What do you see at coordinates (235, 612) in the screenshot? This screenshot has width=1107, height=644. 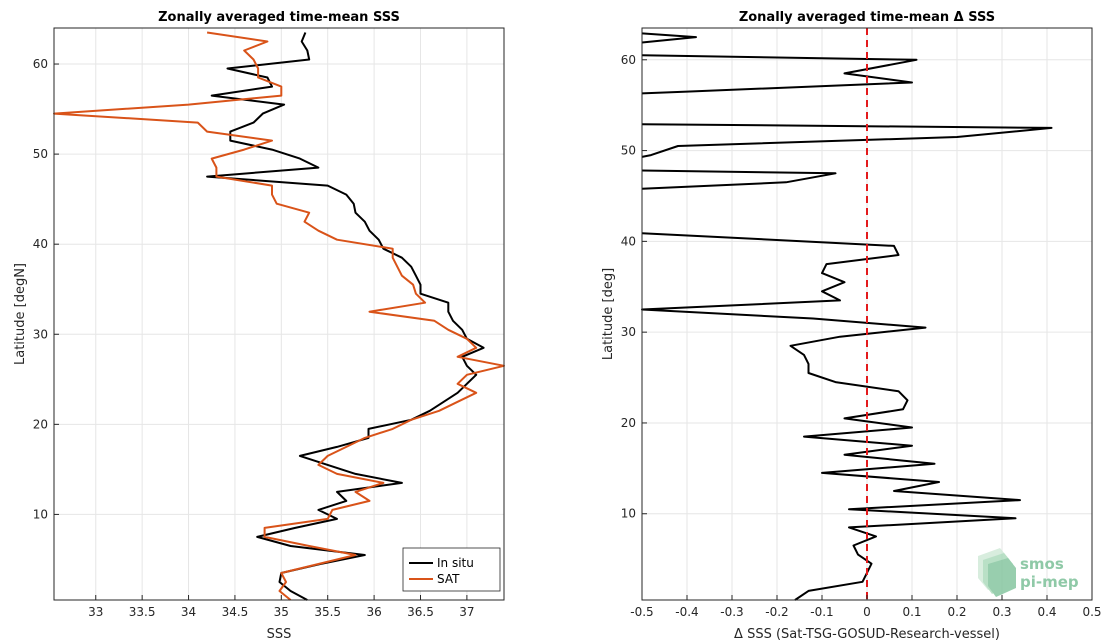 I see `x-tick-label: 34.5` at bounding box center [235, 612].